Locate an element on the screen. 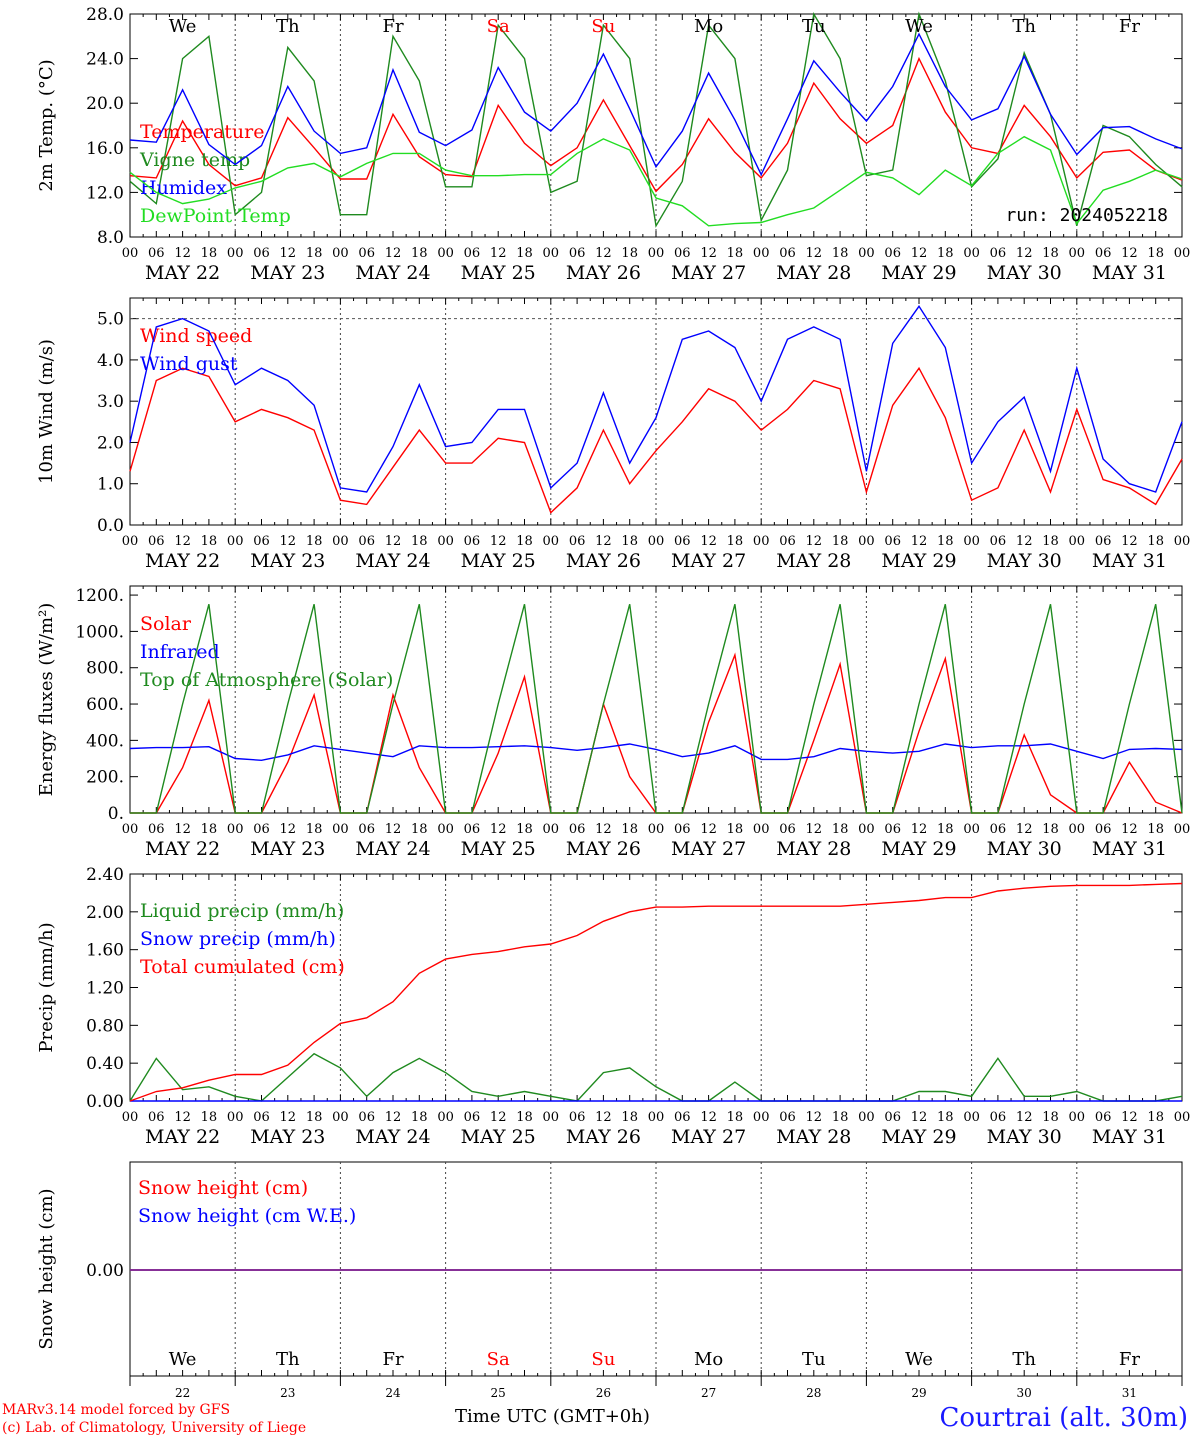  date-label: MAY 27 is located at coordinates (708, 273).